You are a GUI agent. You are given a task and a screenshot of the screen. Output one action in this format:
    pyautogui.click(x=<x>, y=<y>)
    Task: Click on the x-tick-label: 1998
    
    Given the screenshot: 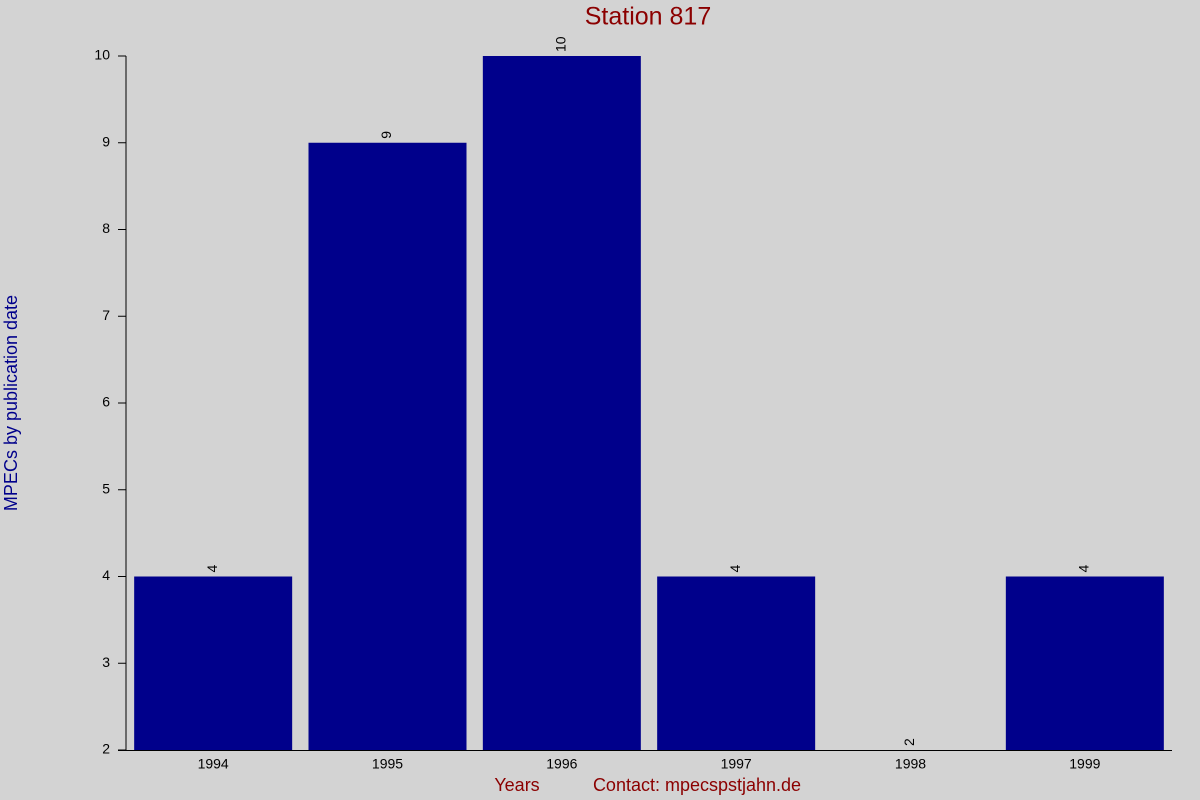 What is the action you would take?
    pyautogui.click(x=910, y=764)
    